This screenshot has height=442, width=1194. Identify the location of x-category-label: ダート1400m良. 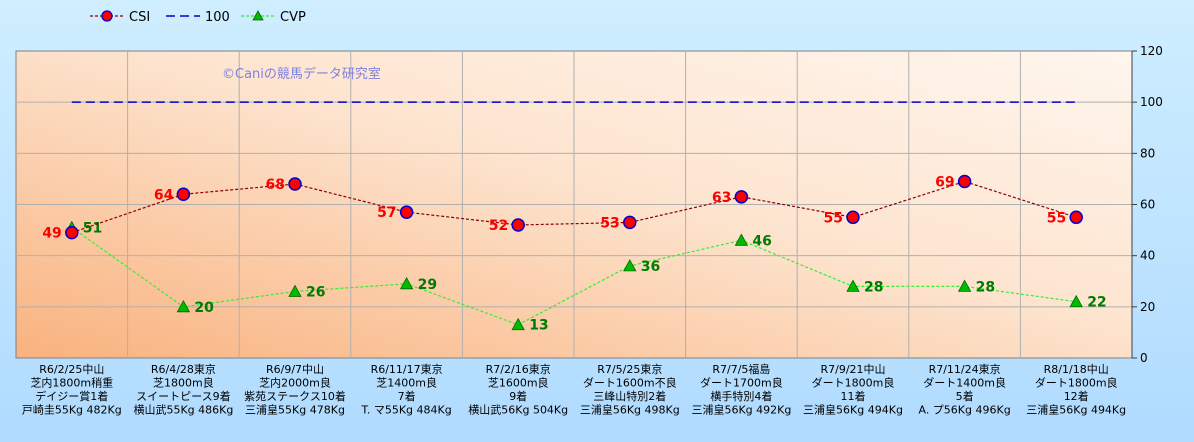
(964, 383).